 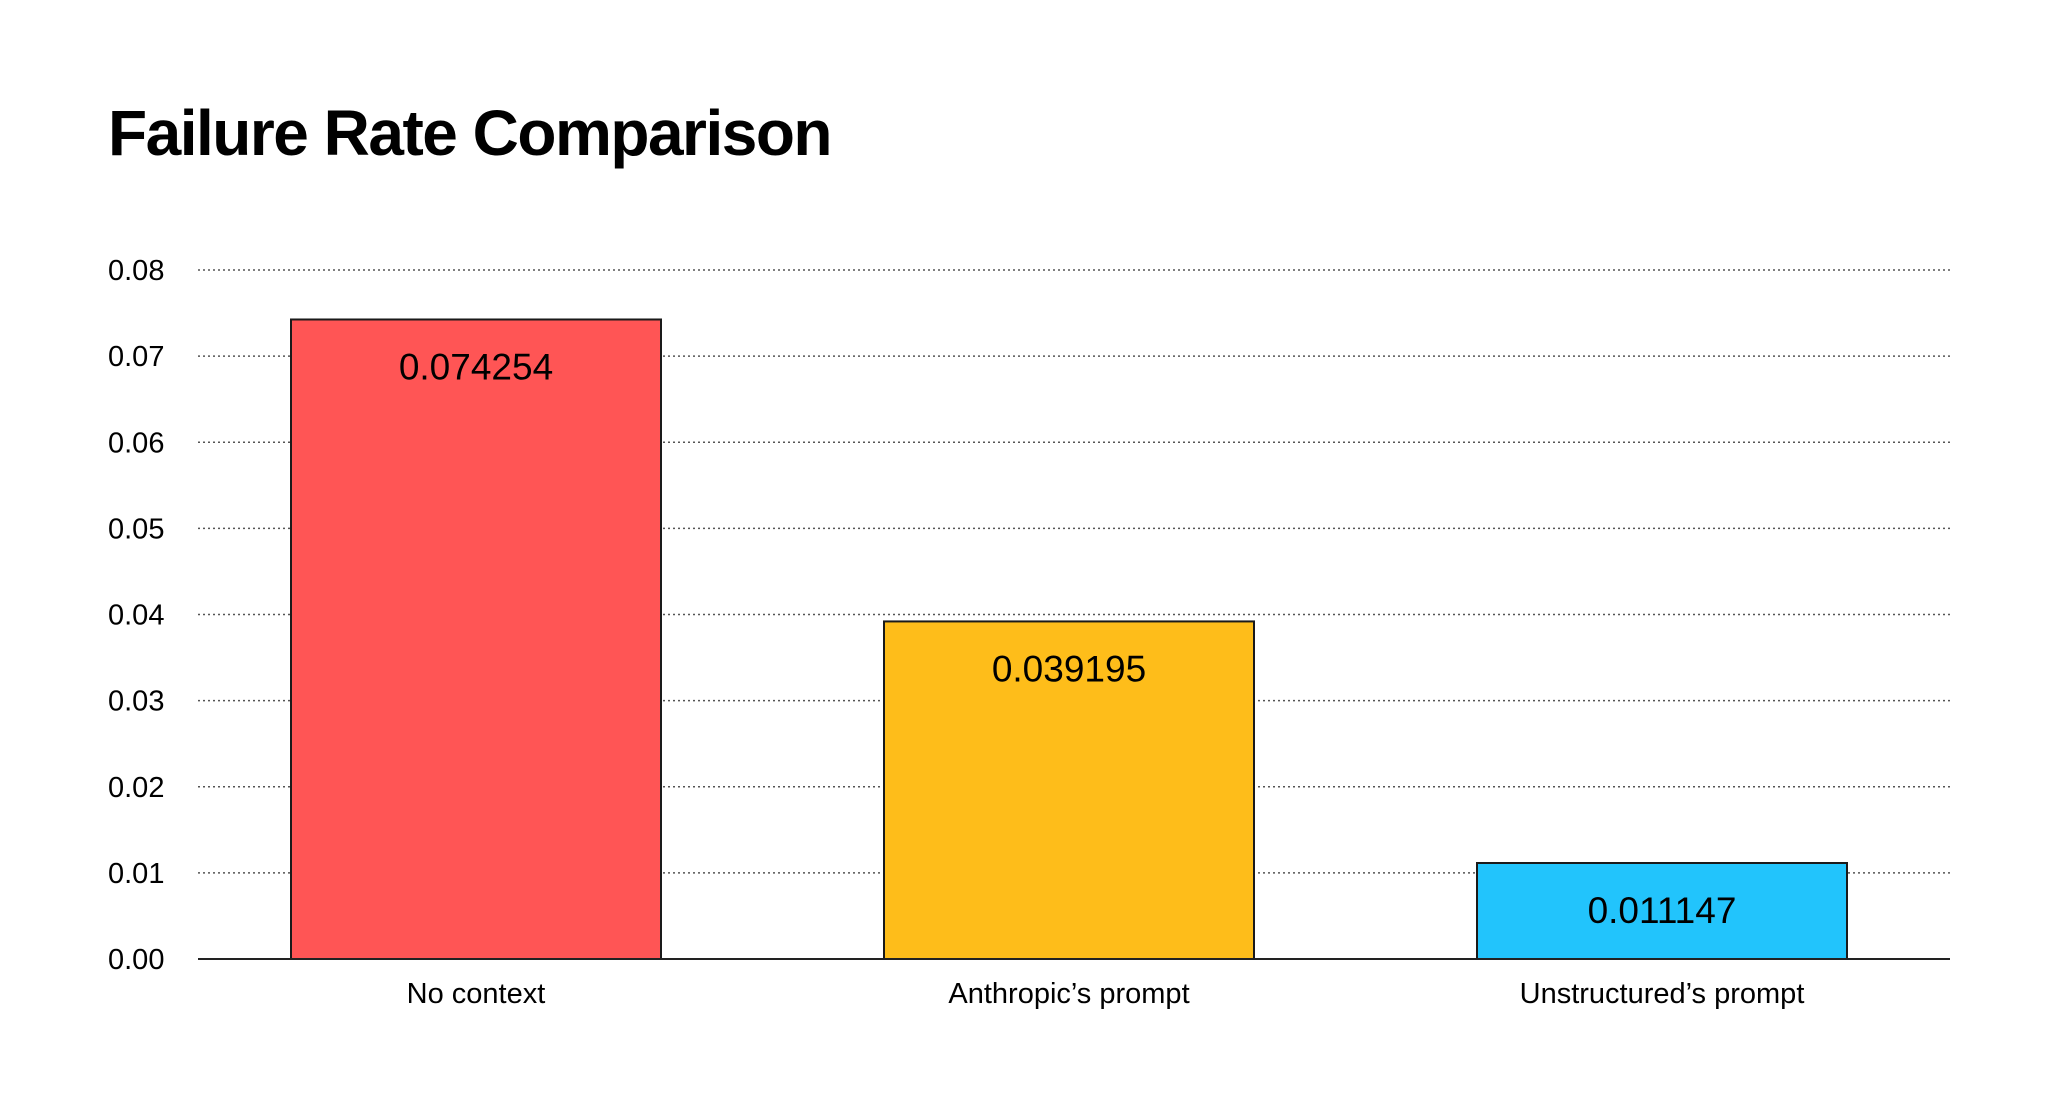 I want to click on y-axis-ticks: 0.00 0.01 0.02 0.03 0.04 0.05 0.06 0.07 0.08, so click(x=136, y=615).